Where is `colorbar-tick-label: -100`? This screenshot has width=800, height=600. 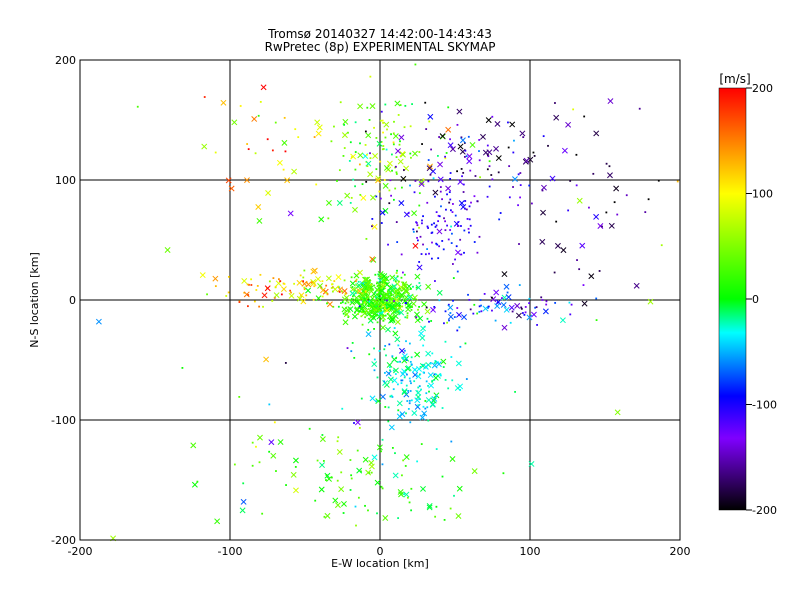 colorbar-tick-label: -100 is located at coordinates (764, 405).